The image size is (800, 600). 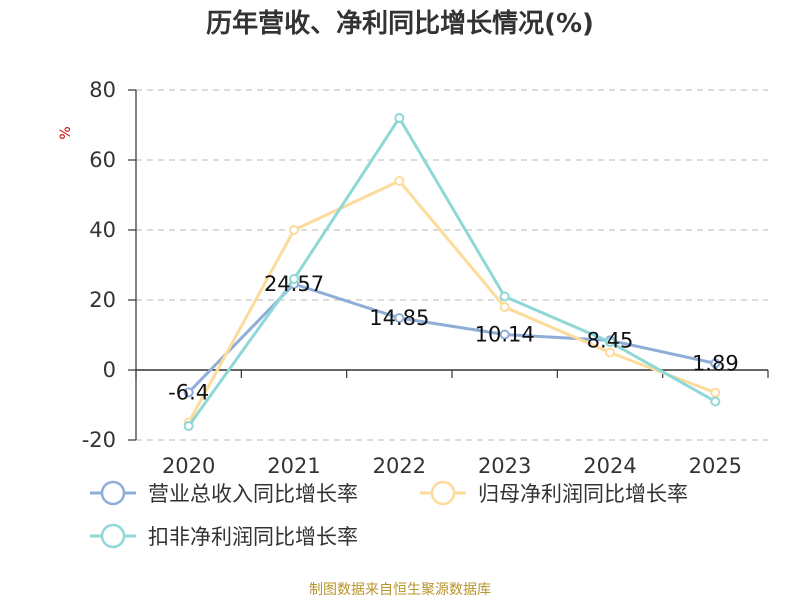 What do you see at coordinates (253, 537) in the screenshot?
I see `legend-label: 扣非净利润同比增长率` at bounding box center [253, 537].